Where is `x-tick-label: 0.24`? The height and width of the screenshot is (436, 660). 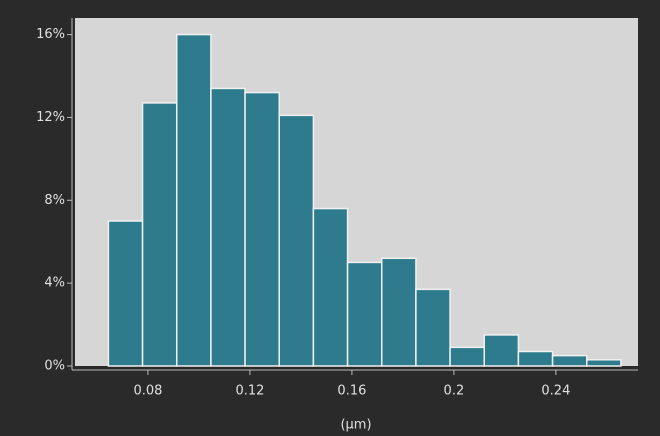
x-tick-label: 0.24 is located at coordinates (555, 391).